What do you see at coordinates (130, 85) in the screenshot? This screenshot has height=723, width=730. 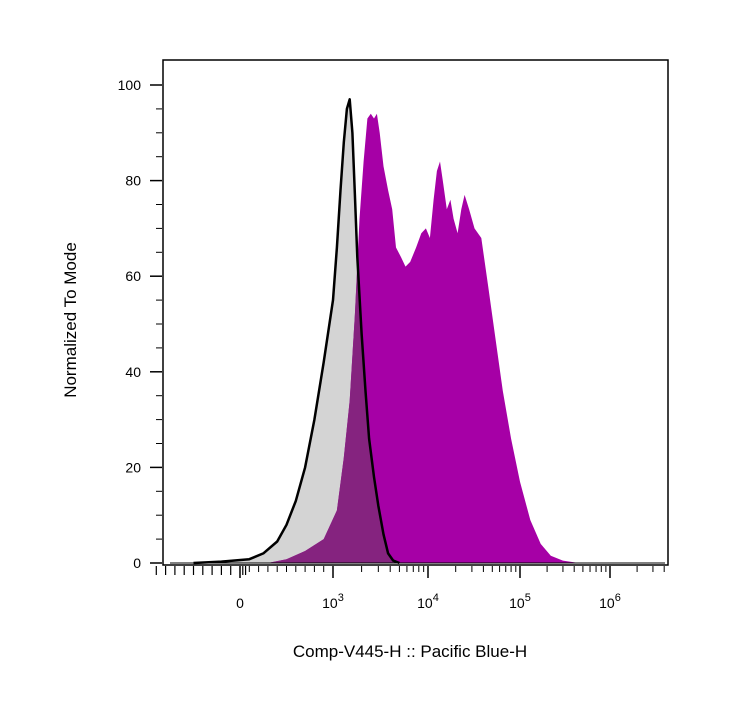 I see `y-tick-label: 100` at bounding box center [130, 85].